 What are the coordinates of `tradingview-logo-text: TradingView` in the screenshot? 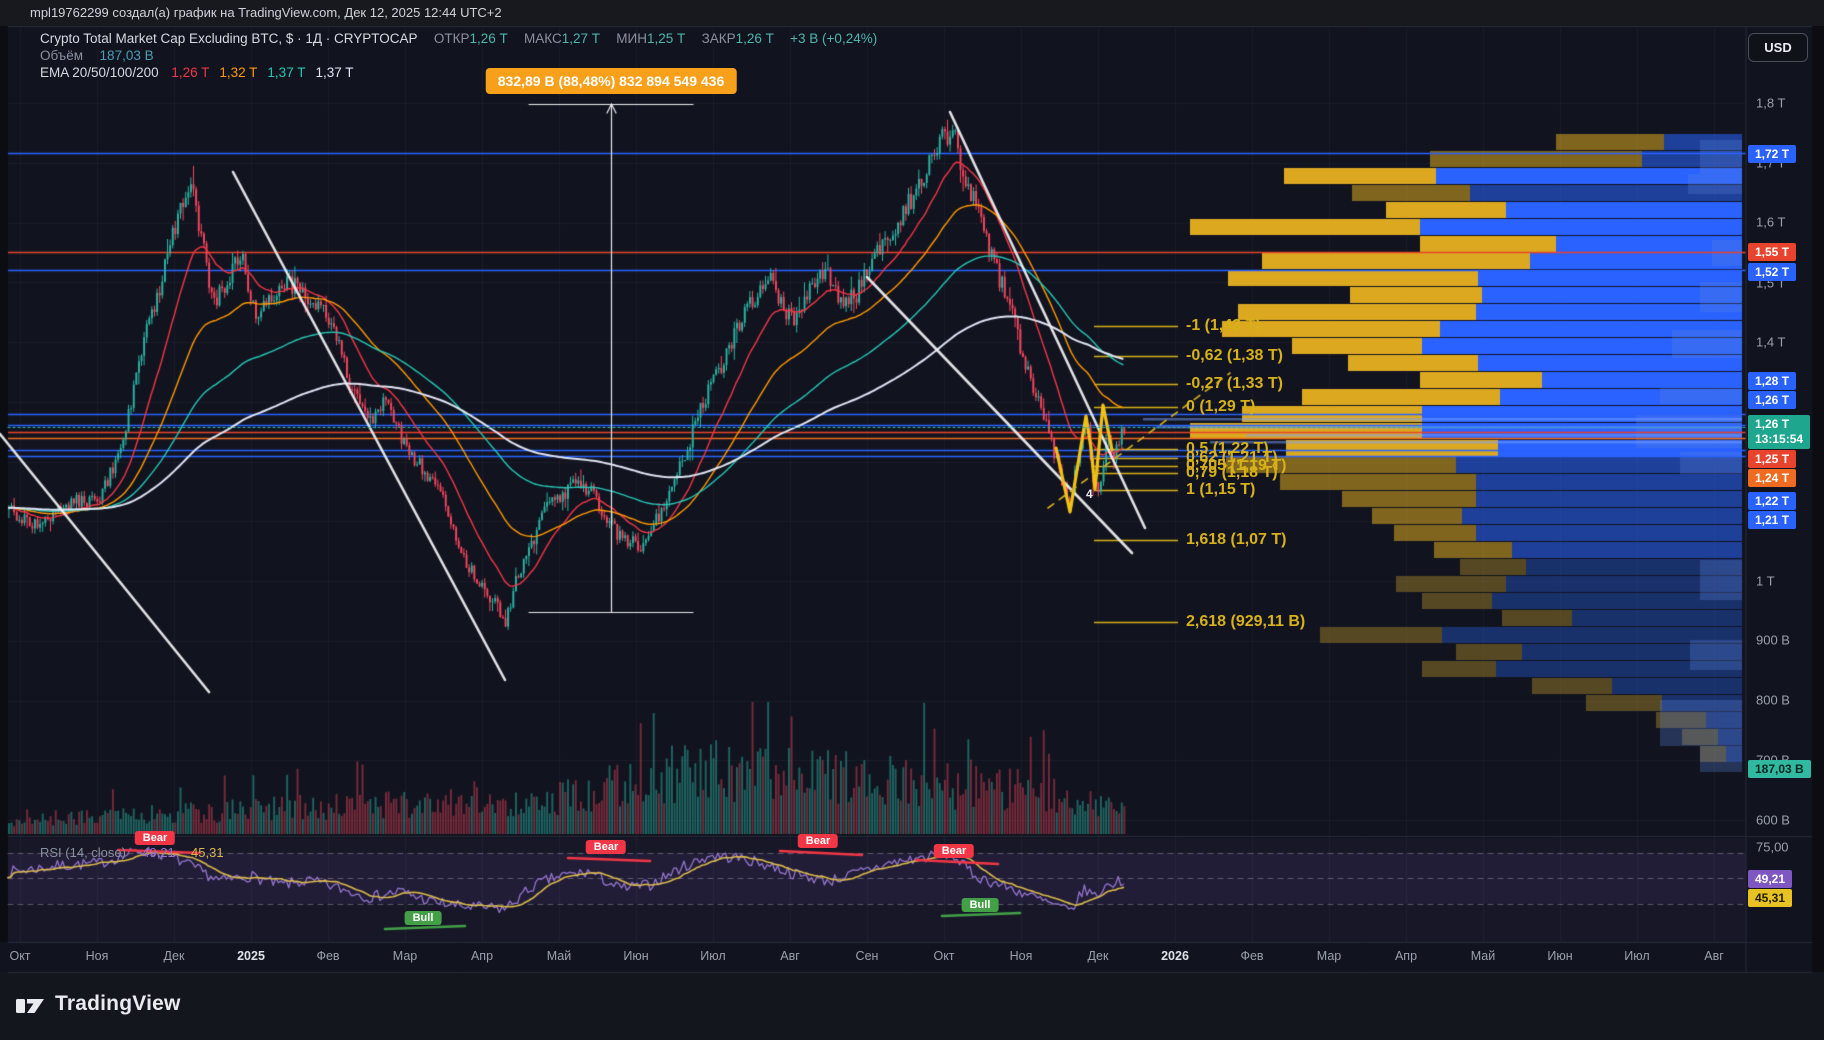 It's located at (118, 1003).